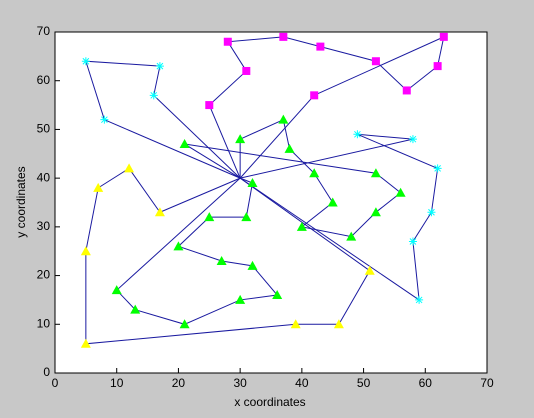 The height and width of the screenshot is (418, 534). What do you see at coordinates (55, 383) in the screenshot?
I see `x-tick-label: 0` at bounding box center [55, 383].